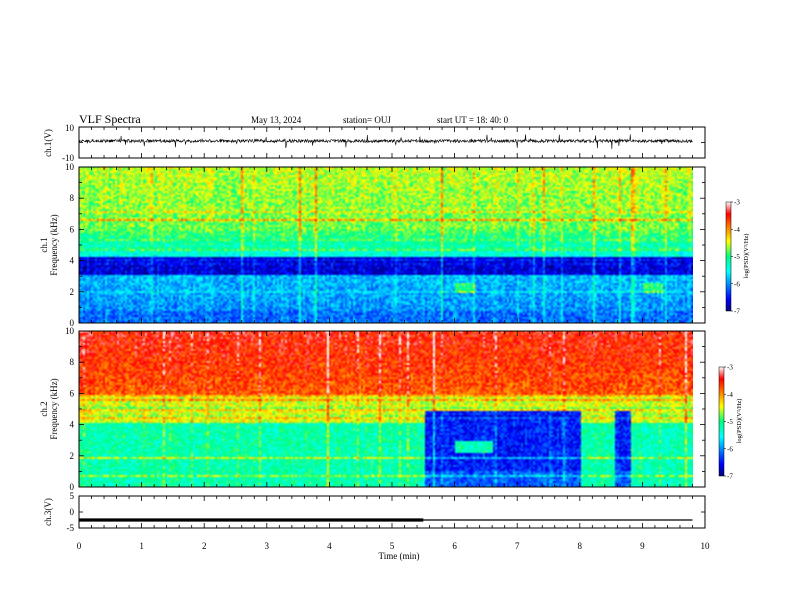  I want to click on ch2-colorbar-label: log(PSD)(V²/Hz), so click(739, 421).